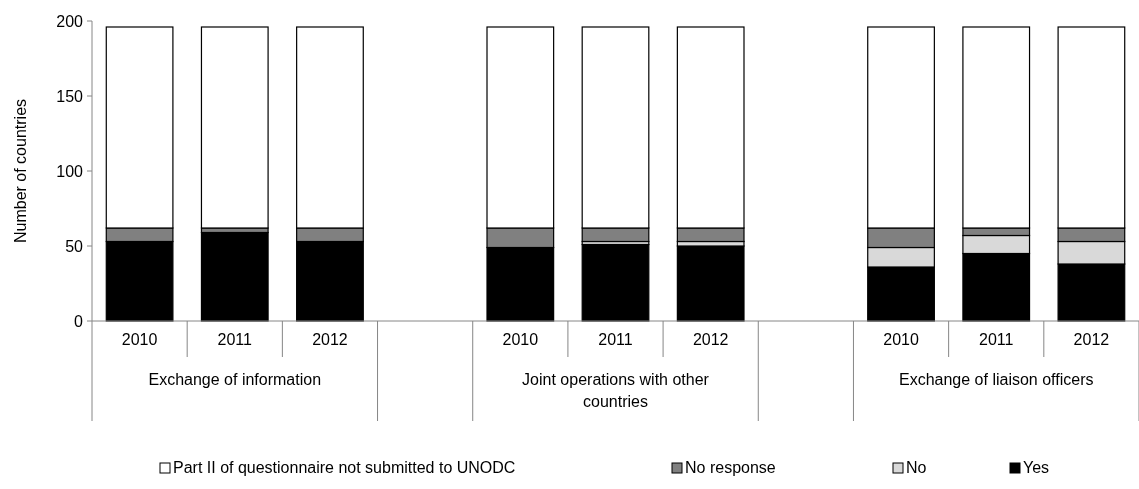 The height and width of the screenshot is (489, 1139). Describe the element at coordinates (70, 21) in the screenshot. I see `y-tick-label: 200` at that location.